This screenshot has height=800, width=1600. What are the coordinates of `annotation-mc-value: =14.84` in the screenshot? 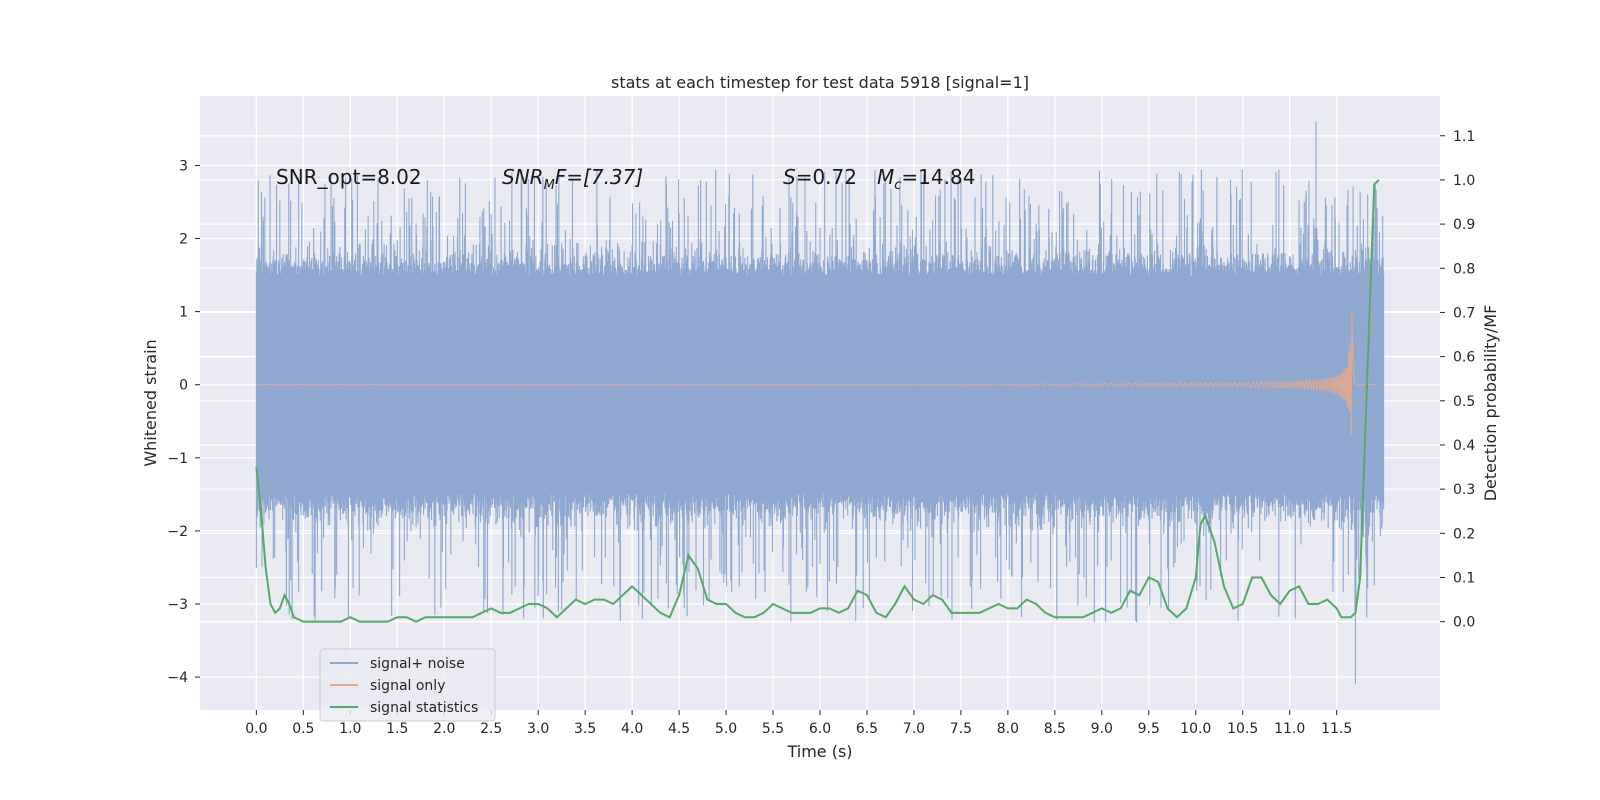 It's located at (938, 177).